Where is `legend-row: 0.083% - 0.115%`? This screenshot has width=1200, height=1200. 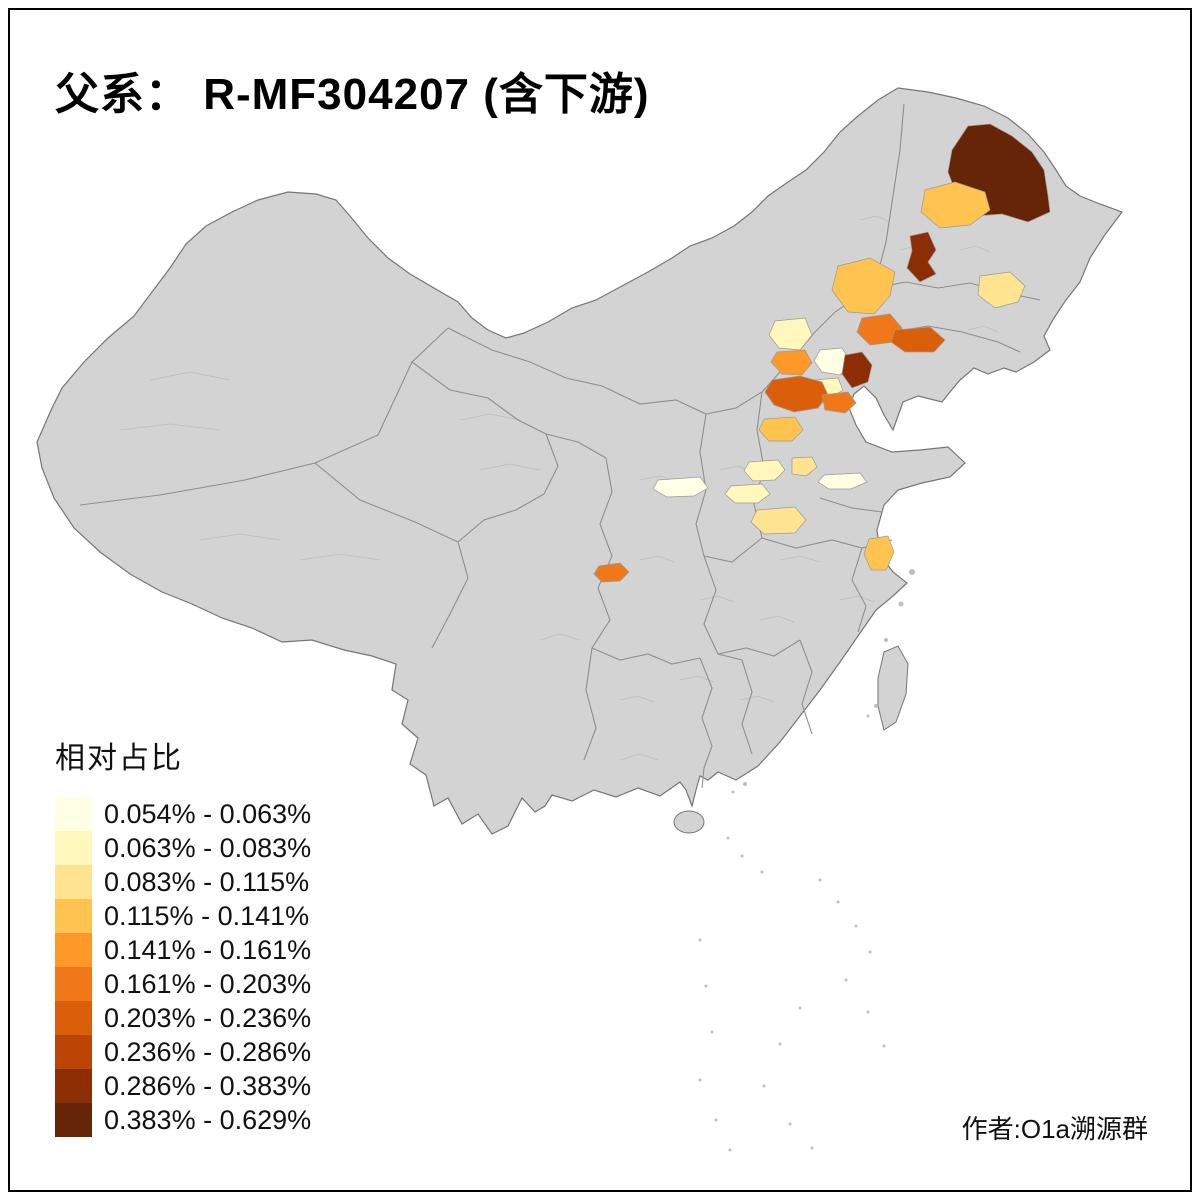
legend-row: 0.083% - 0.115% is located at coordinates (183, 882).